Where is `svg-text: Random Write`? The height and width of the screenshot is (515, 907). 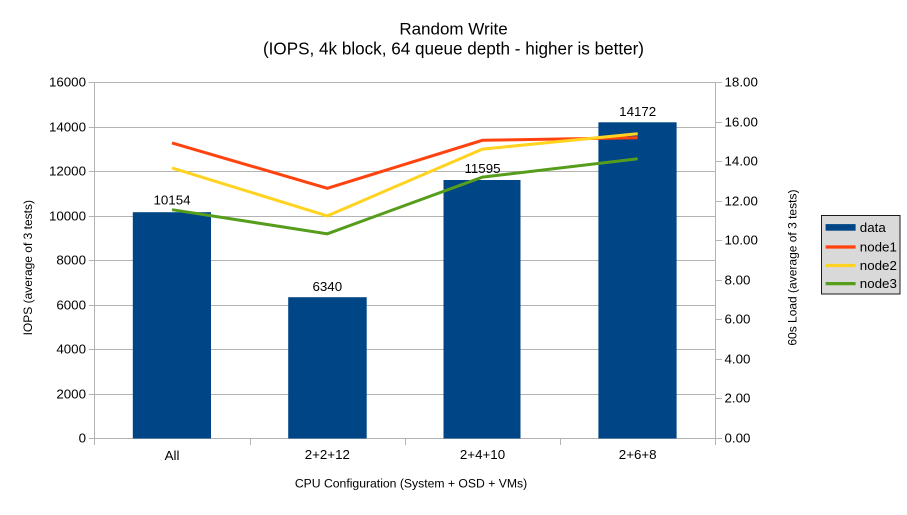 svg-text: Random Write is located at coordinates (453, 29).